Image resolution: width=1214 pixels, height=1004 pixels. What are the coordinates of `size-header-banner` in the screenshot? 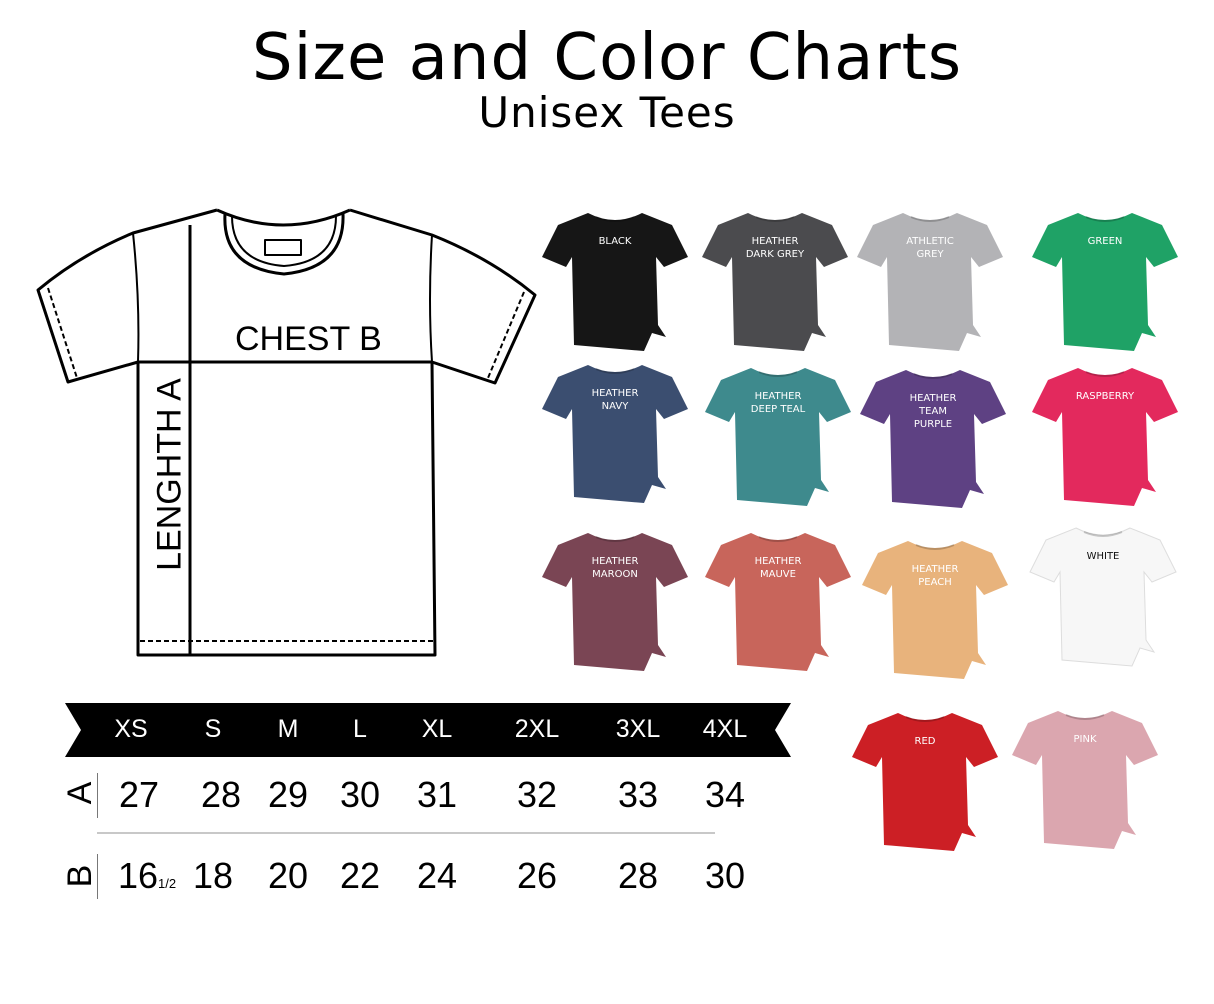 It's located at (428, 730).